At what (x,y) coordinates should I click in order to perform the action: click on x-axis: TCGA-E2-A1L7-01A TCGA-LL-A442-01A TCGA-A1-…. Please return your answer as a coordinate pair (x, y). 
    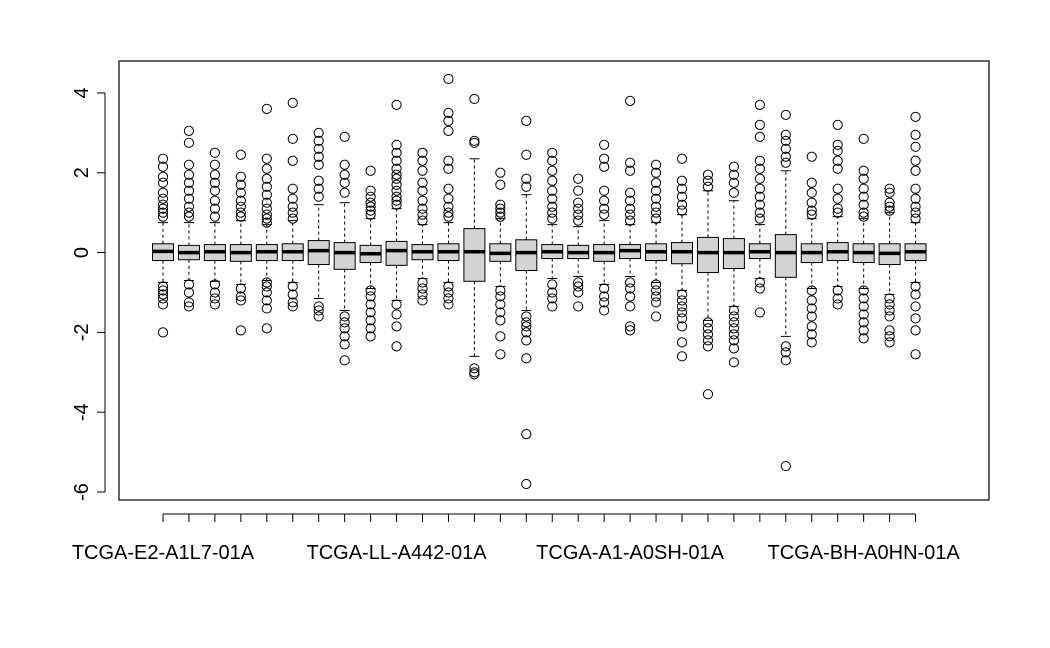
    Looking at the image, I should click on (516, 538).